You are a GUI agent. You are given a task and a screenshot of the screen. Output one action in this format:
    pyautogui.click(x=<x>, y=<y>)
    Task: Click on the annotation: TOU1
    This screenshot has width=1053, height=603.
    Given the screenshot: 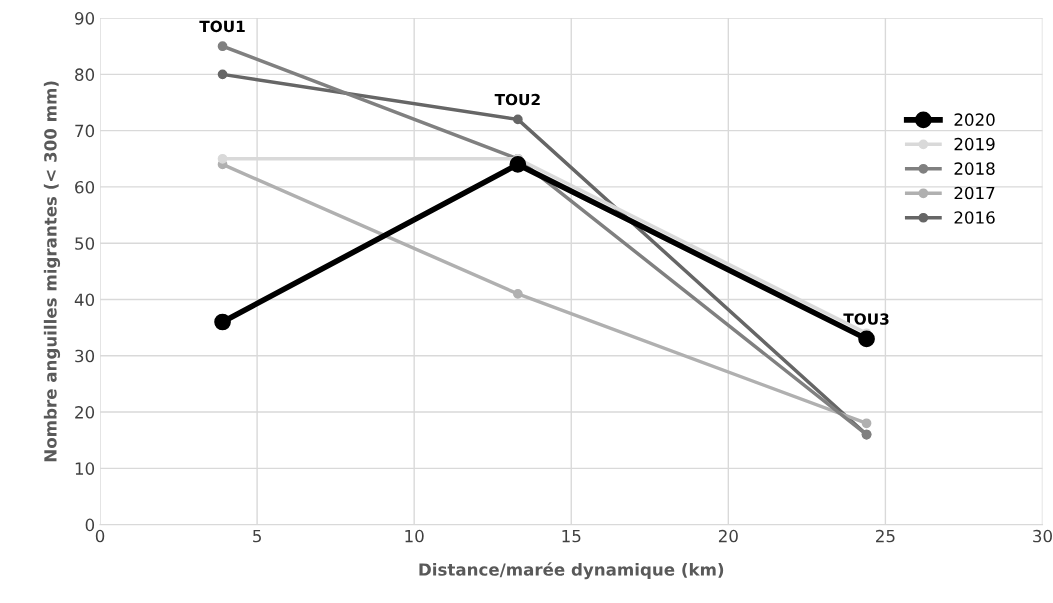 What is the action you would take?
    pyautogui.click(x=222, y=26)
    